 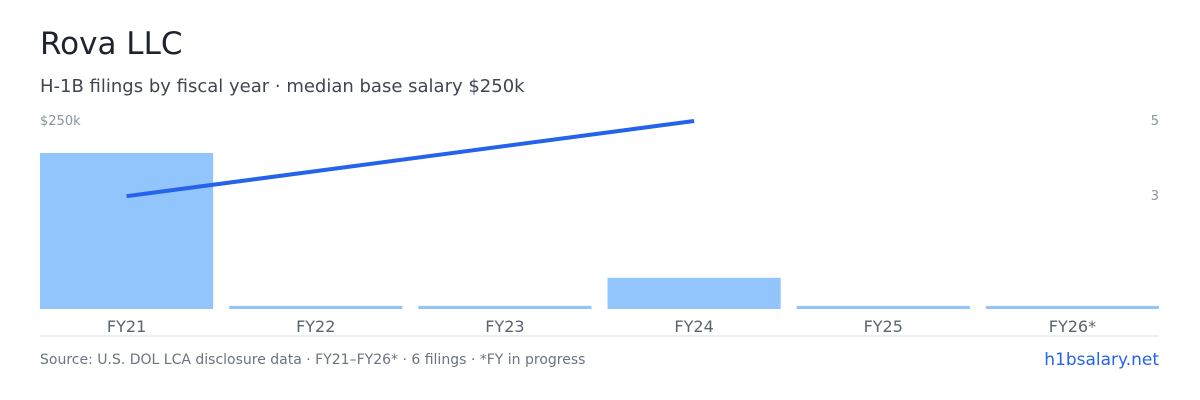 What do you see at coordinates (883, 326) in the screenshot?
I see `x-tick-label: FY25` at bounding box center [883, 326].